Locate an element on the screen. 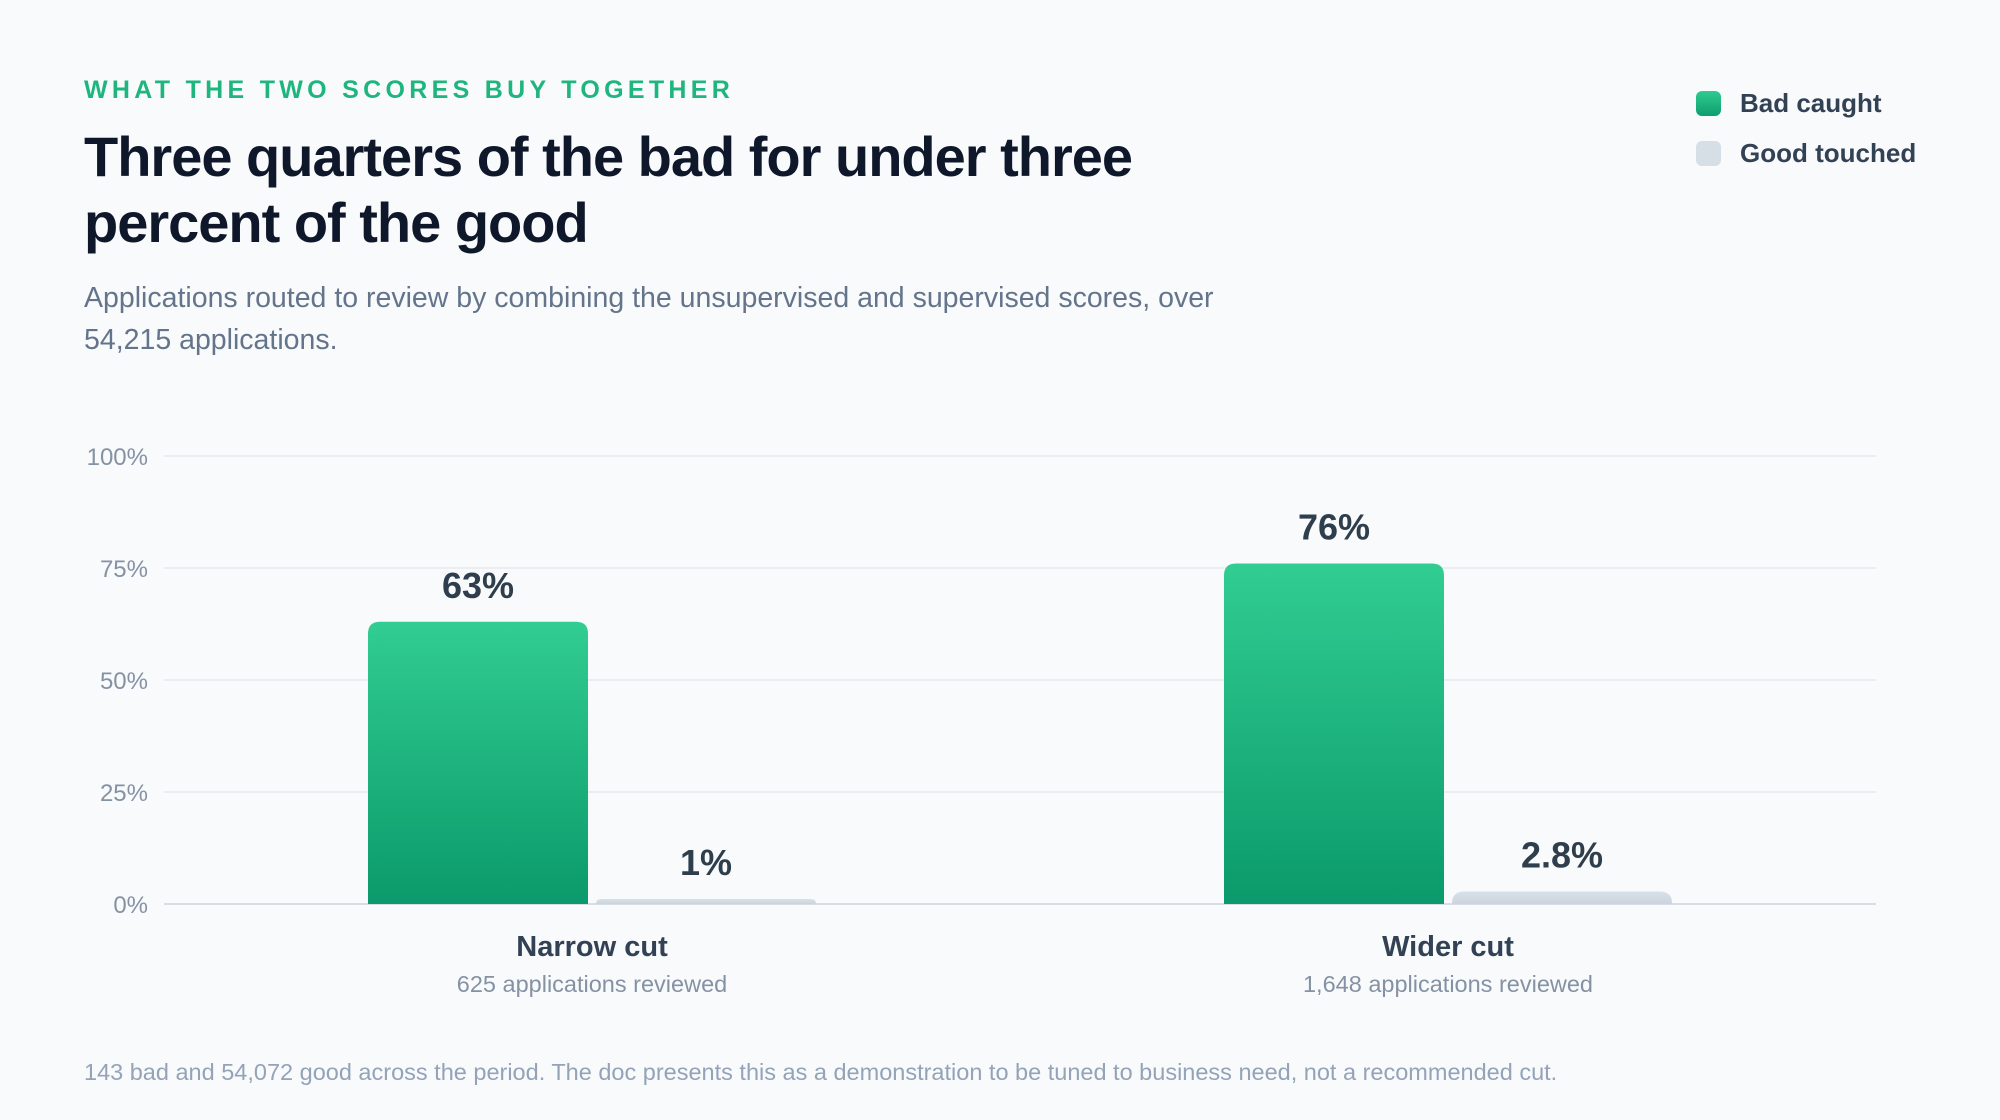 The image size is (2000, 1120). data-label: 76% is located at coordinates (1334, 527).